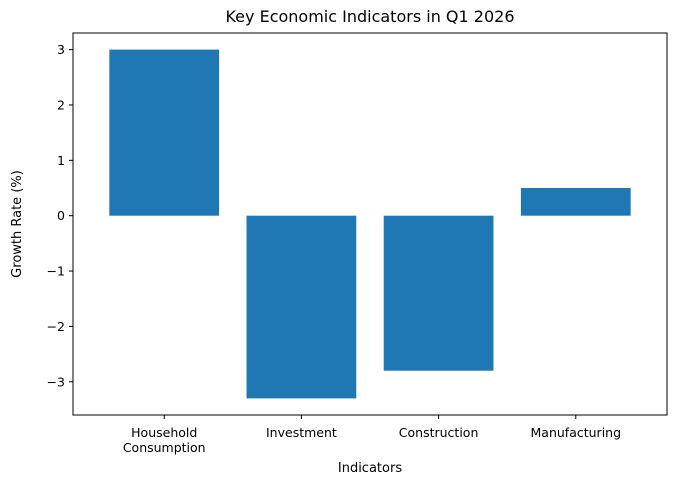 This screenshot has height=486, width=689. I want to click on y-axis-ticks: 3 2 1 0 −1 −2 −3, so click(60, 215).